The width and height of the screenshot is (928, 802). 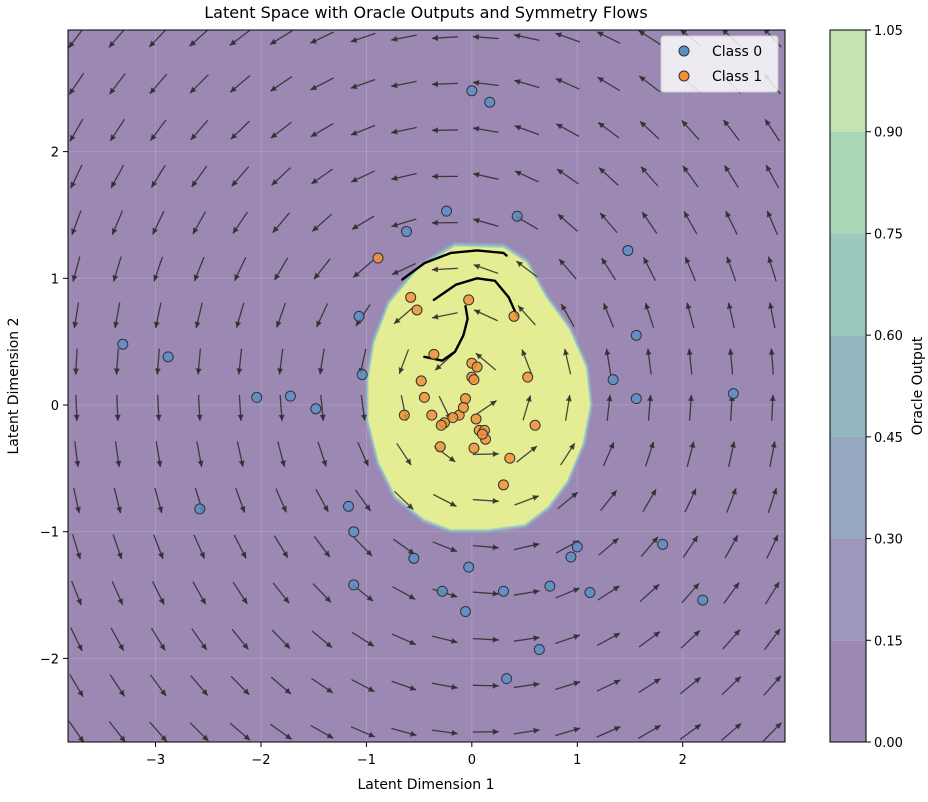 What do you see at coordinates (14, 385) in the screenshot?
I see `y-axis-label: Latent Dimension 2` at bounding box center [14, 385].